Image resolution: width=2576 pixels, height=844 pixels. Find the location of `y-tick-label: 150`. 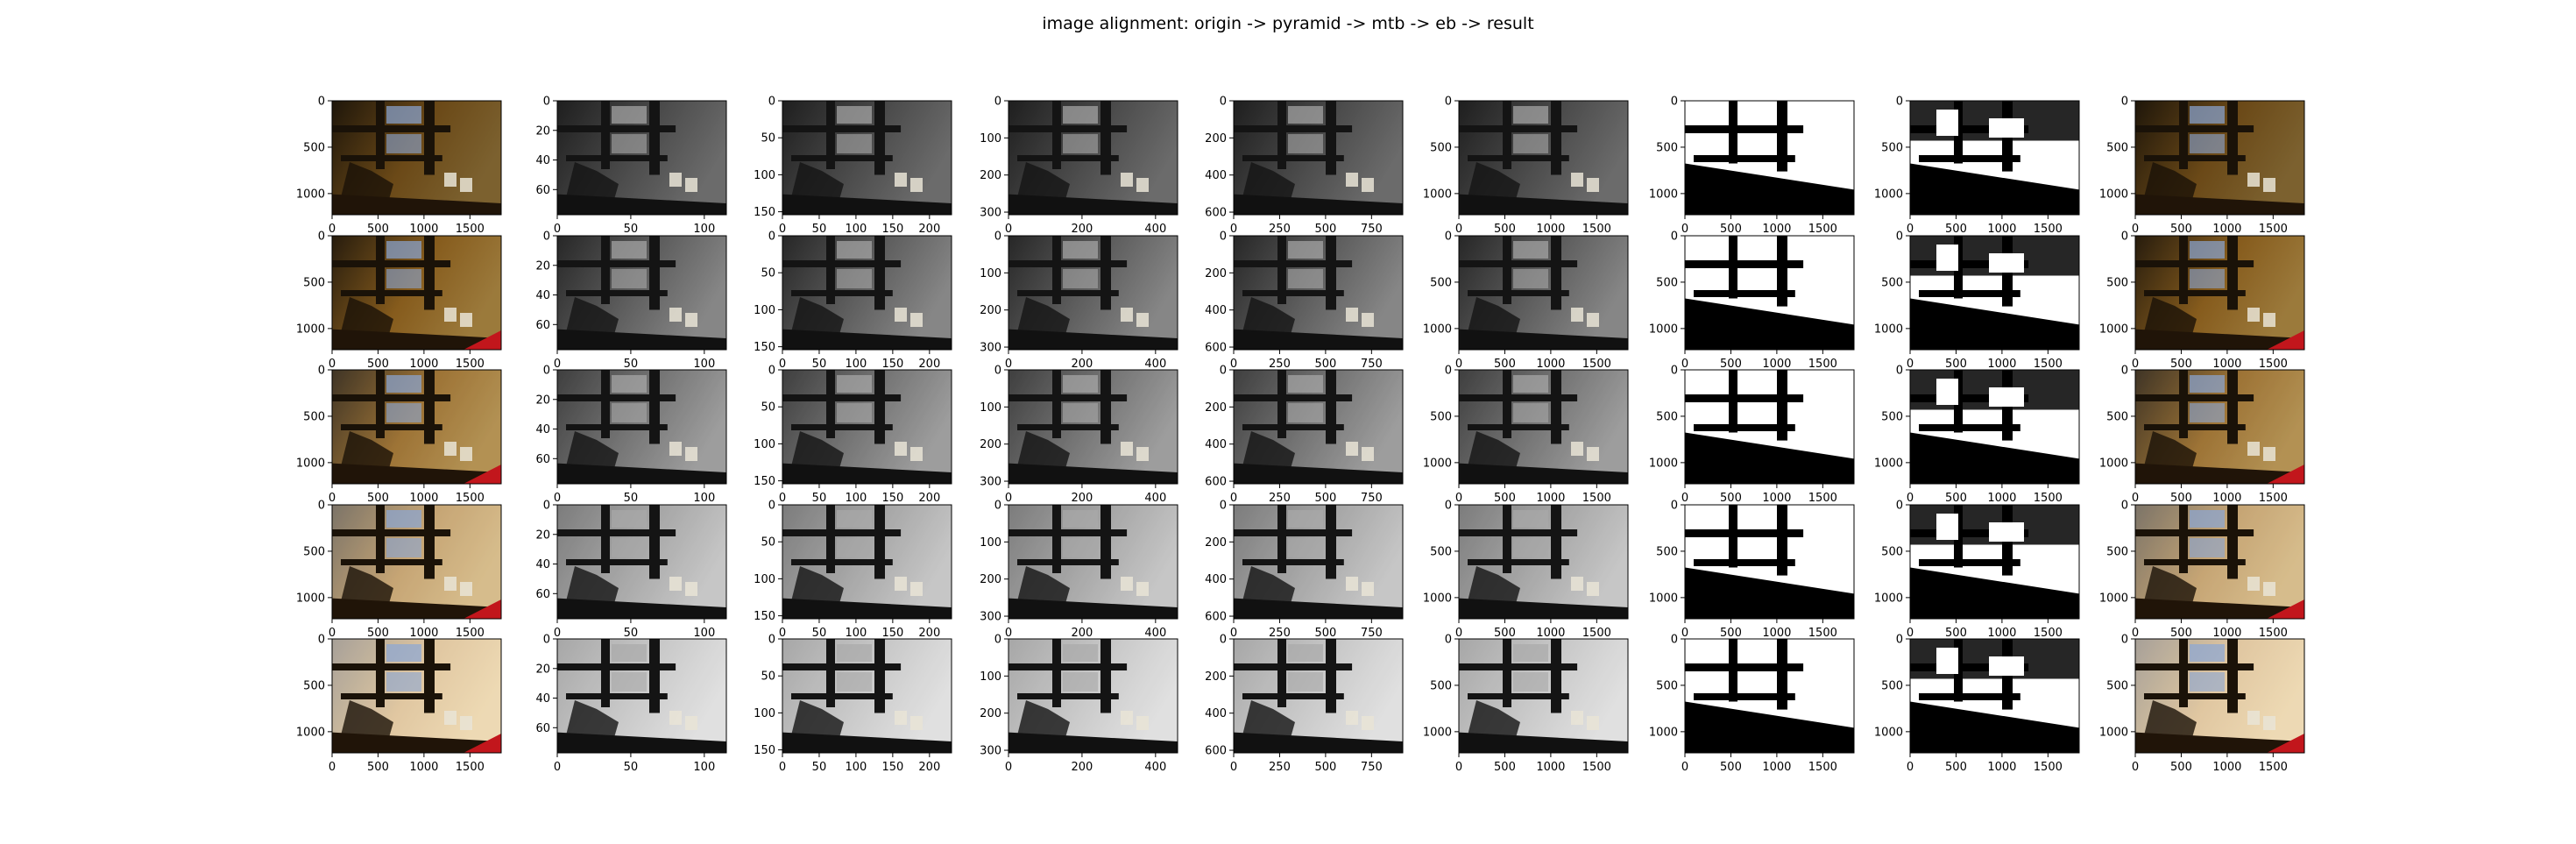

y-tick-label: 150 is located at coordinates (764, 750).